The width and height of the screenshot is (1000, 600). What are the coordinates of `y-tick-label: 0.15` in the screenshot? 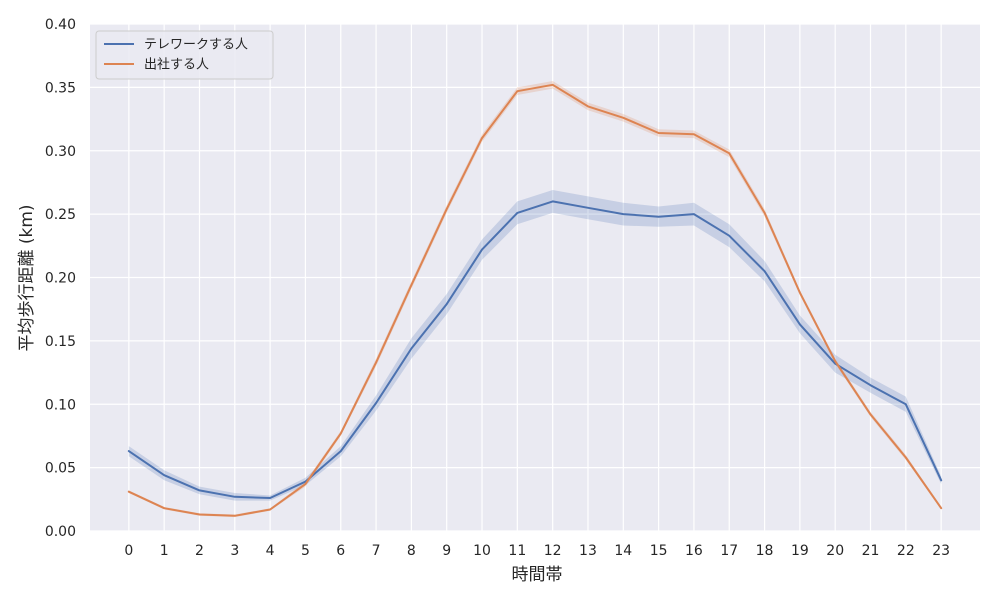 It's located at (60, 342).